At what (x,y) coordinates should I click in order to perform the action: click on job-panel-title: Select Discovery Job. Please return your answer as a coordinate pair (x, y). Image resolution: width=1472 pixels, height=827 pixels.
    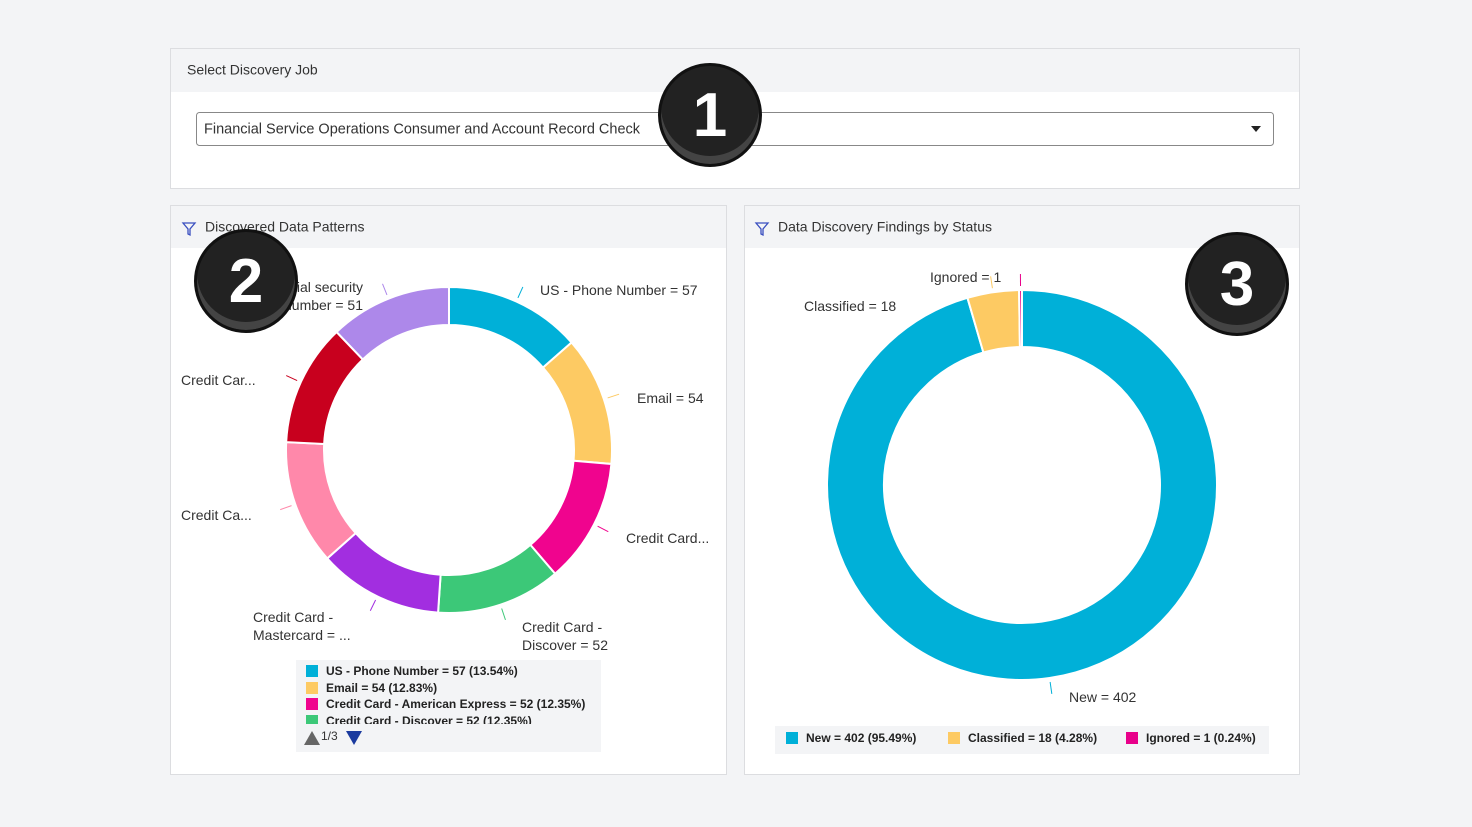
    Looking at the image, I should click on (252, 70).